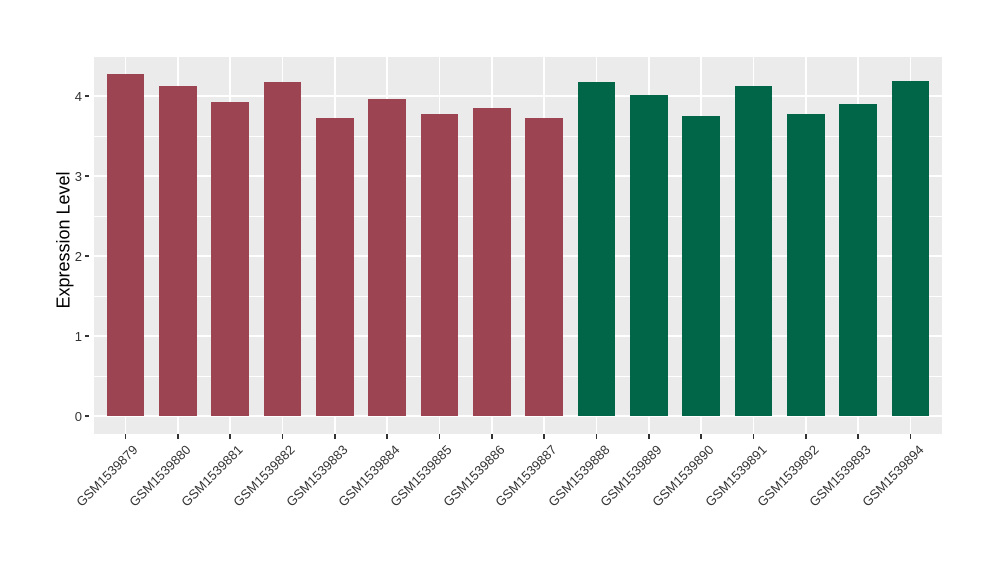 The image size is (1000, 580). I want to click on y-axis-title: Expression Level, so click(63, 240).